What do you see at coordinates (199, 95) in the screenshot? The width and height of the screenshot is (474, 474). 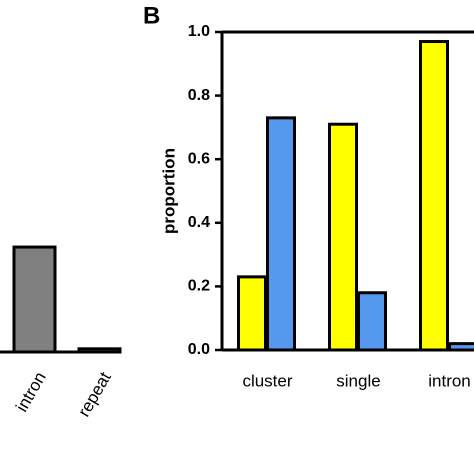 I see `y-tick-label: 0.8` at bounding box center [199, 95].